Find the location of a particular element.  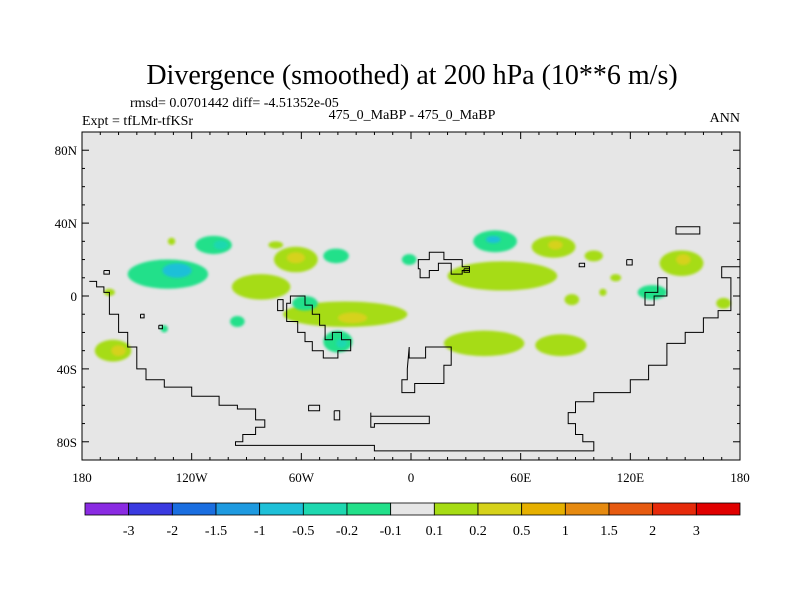

season-label: ANN is located at coordinates (725, 118).